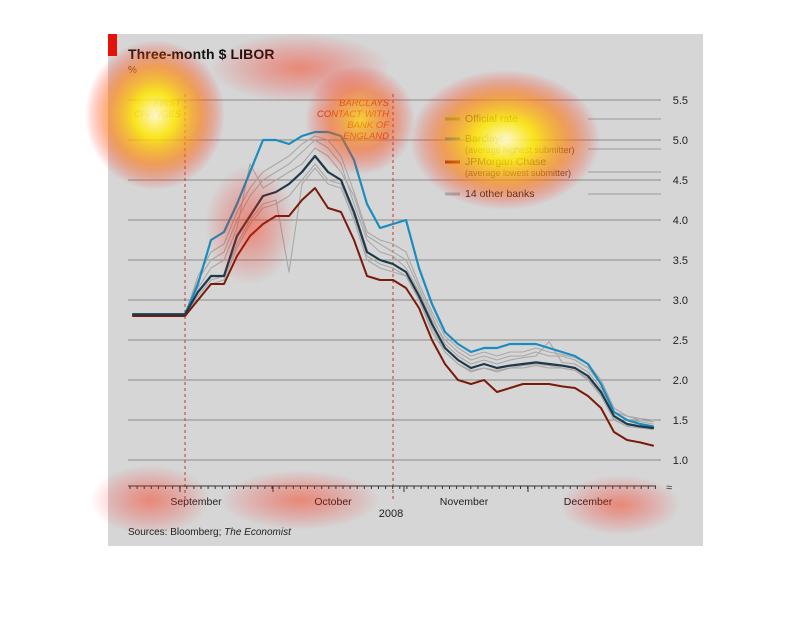  I want to click on x-month-label: September, so click(196, 502).